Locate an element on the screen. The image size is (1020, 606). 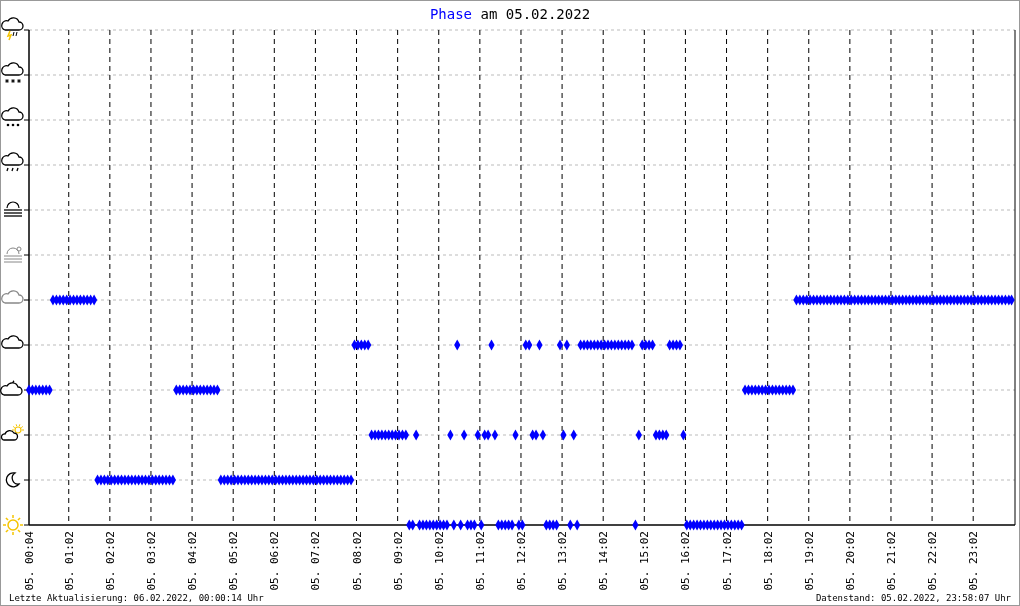
x-tick-label: 05. 06:02 is located at coordinates (275, 561).